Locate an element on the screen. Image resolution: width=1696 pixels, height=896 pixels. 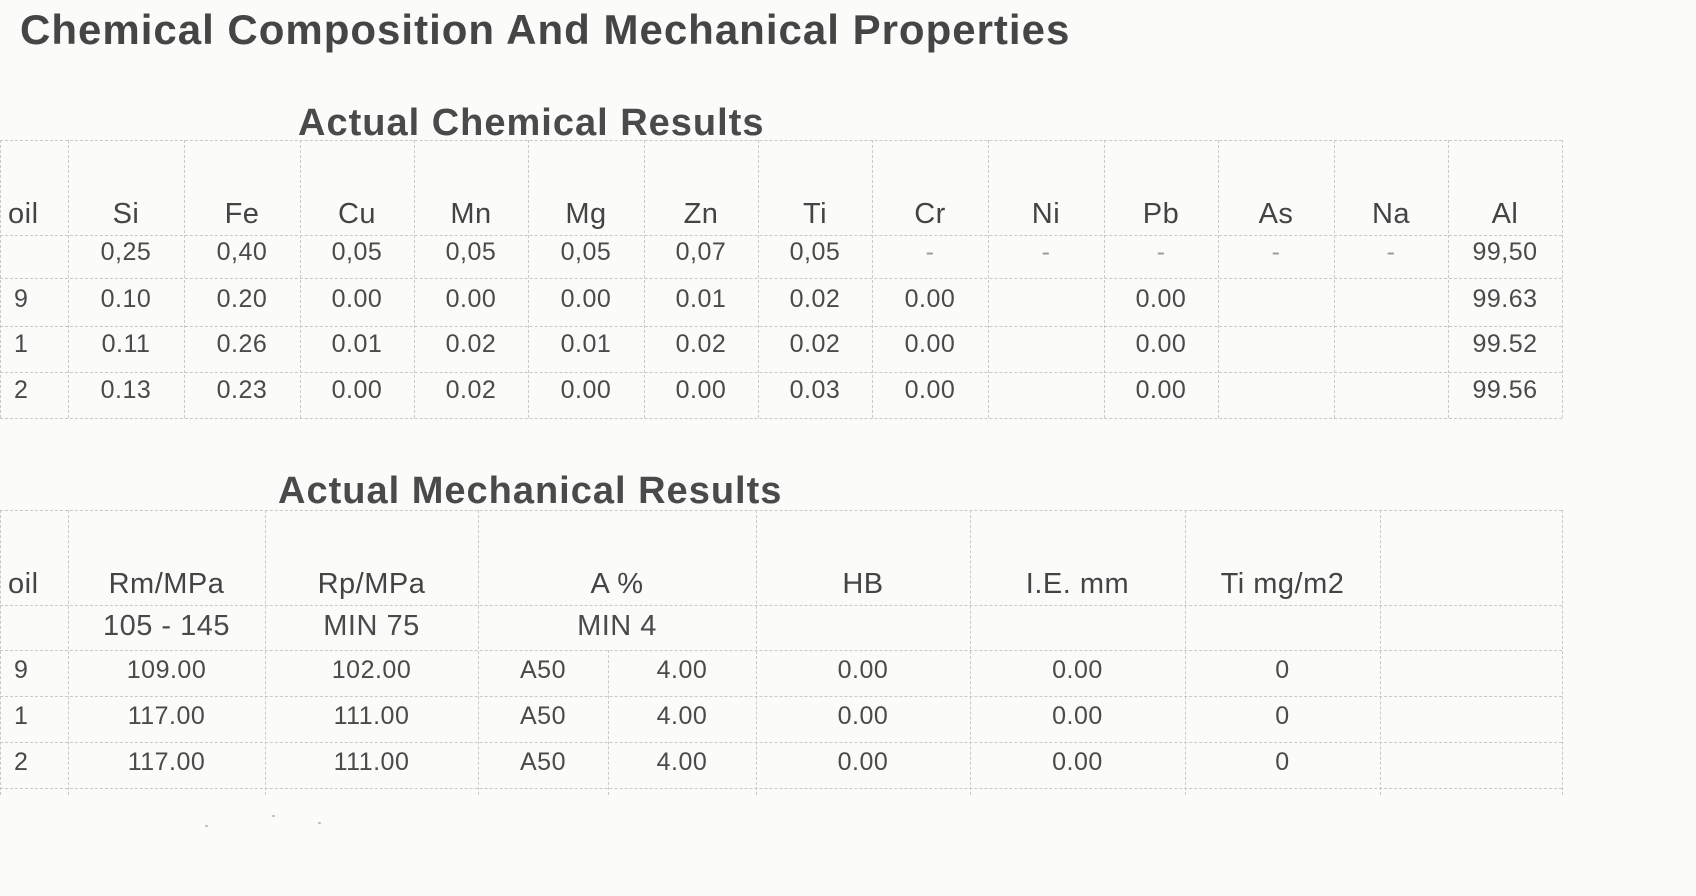
spec-cell: 105 - 145 is located at coordinates (166, 626).